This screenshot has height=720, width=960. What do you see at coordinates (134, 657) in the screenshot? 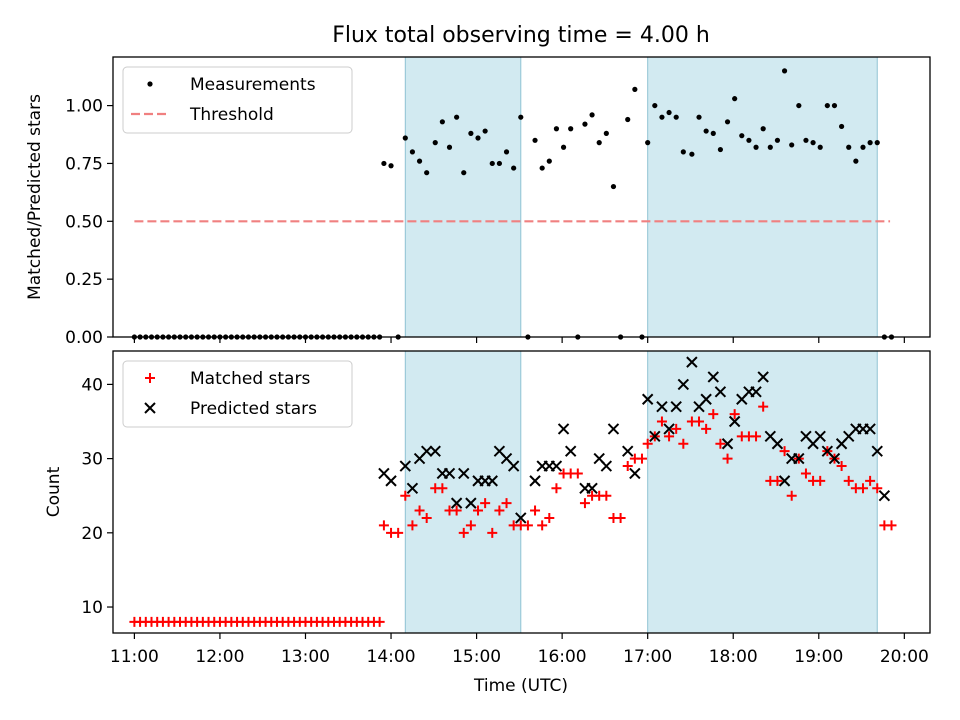
I see `x-tick-label: 11:00` at bounding box center [134, 657].